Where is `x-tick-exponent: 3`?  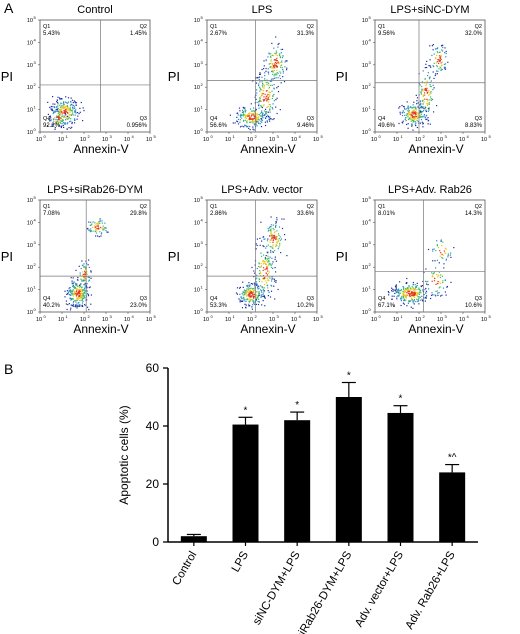 x-tick-exponent: 3 is located at coordinates (278, 316).